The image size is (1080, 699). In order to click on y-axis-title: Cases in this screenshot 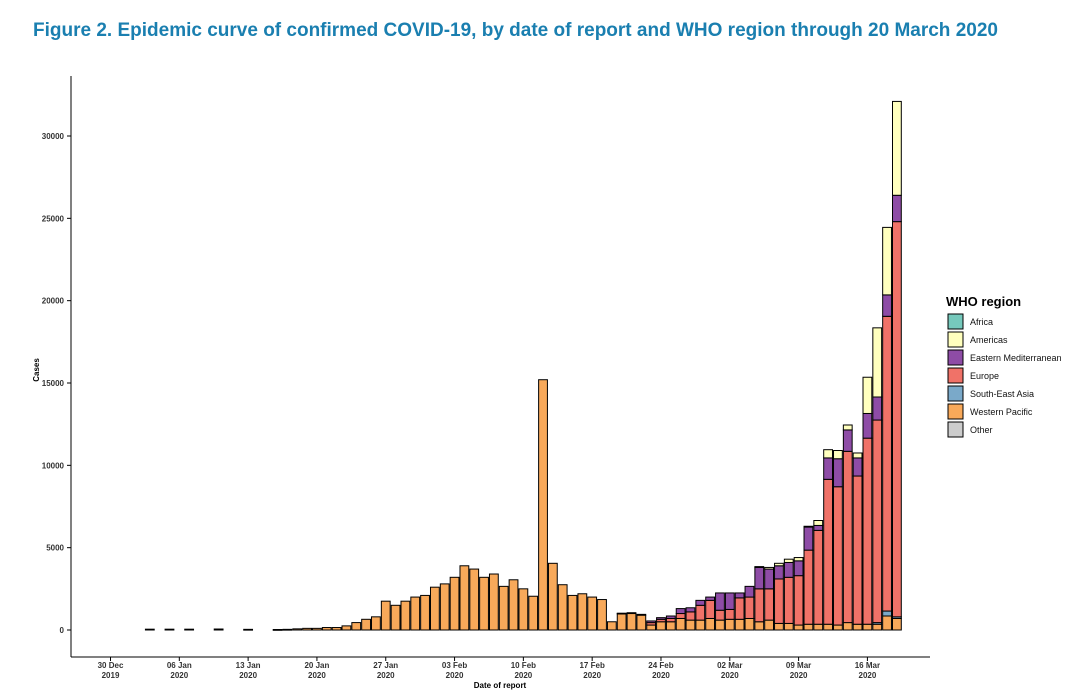, I will do `click(36, 370)`.